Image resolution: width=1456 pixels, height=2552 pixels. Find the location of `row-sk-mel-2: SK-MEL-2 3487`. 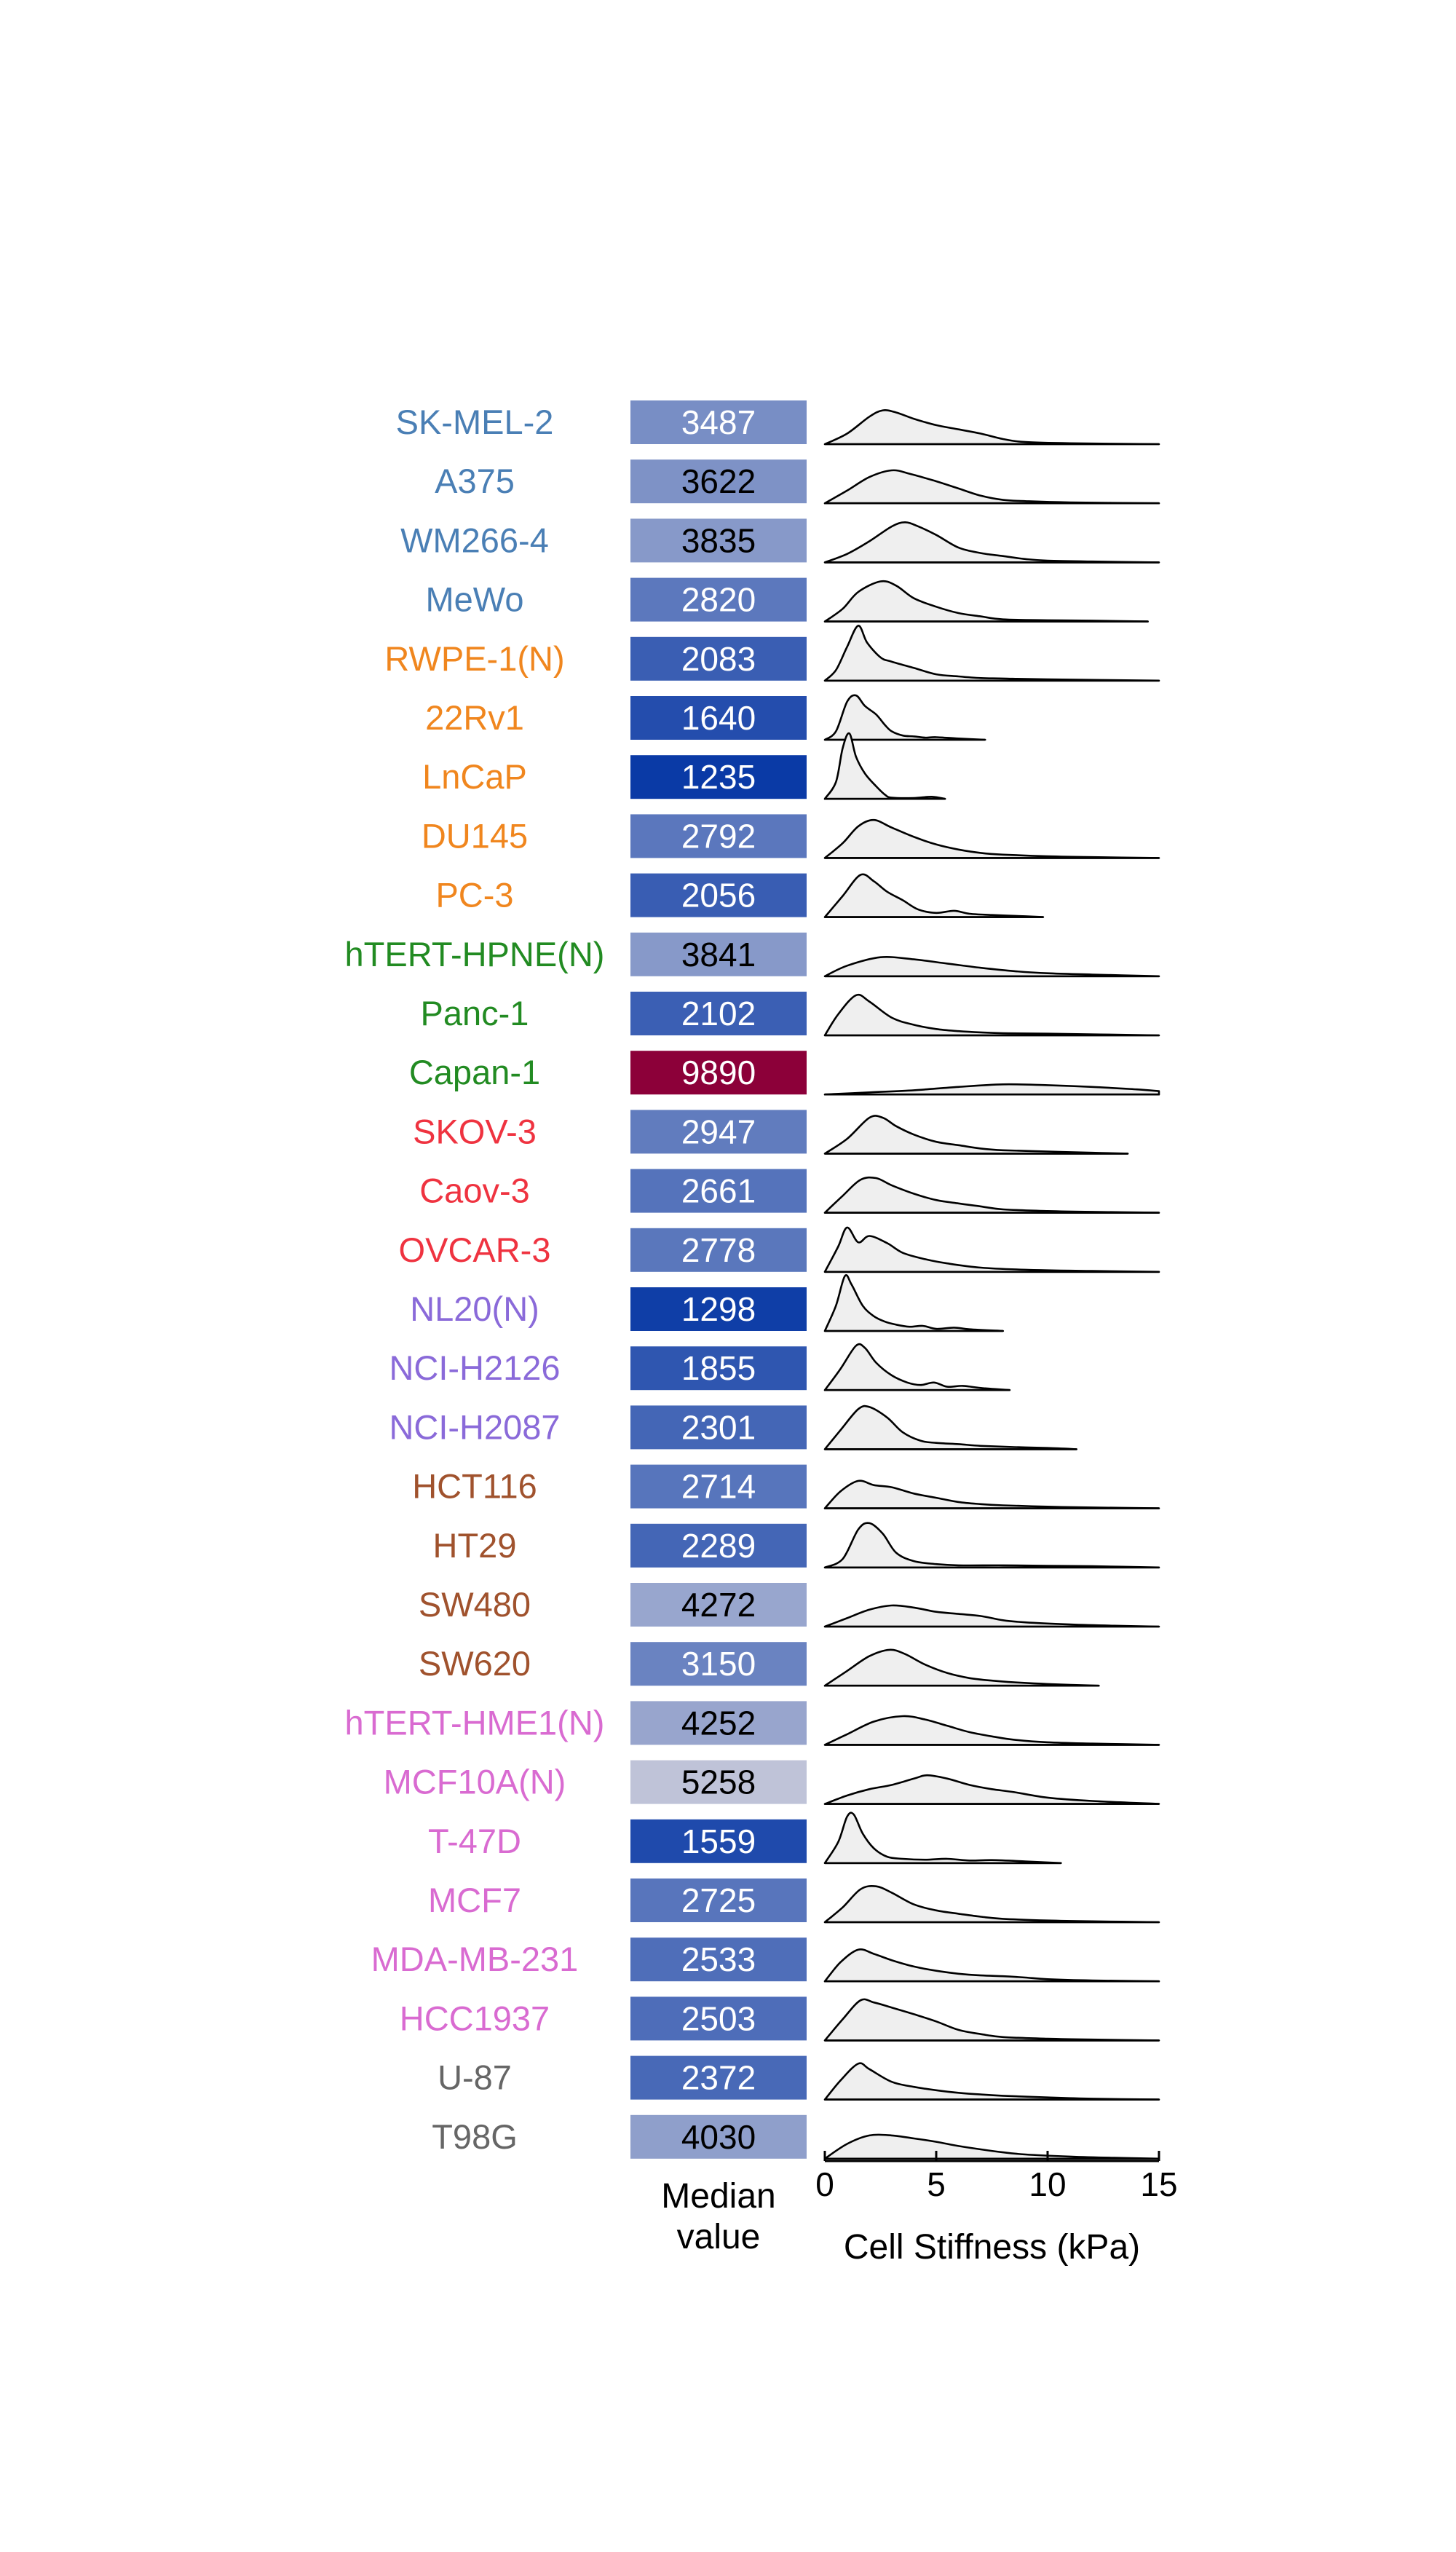

row-sk-mel-2: SK-MEL-2 3487 is located at coordinates (778, 423).